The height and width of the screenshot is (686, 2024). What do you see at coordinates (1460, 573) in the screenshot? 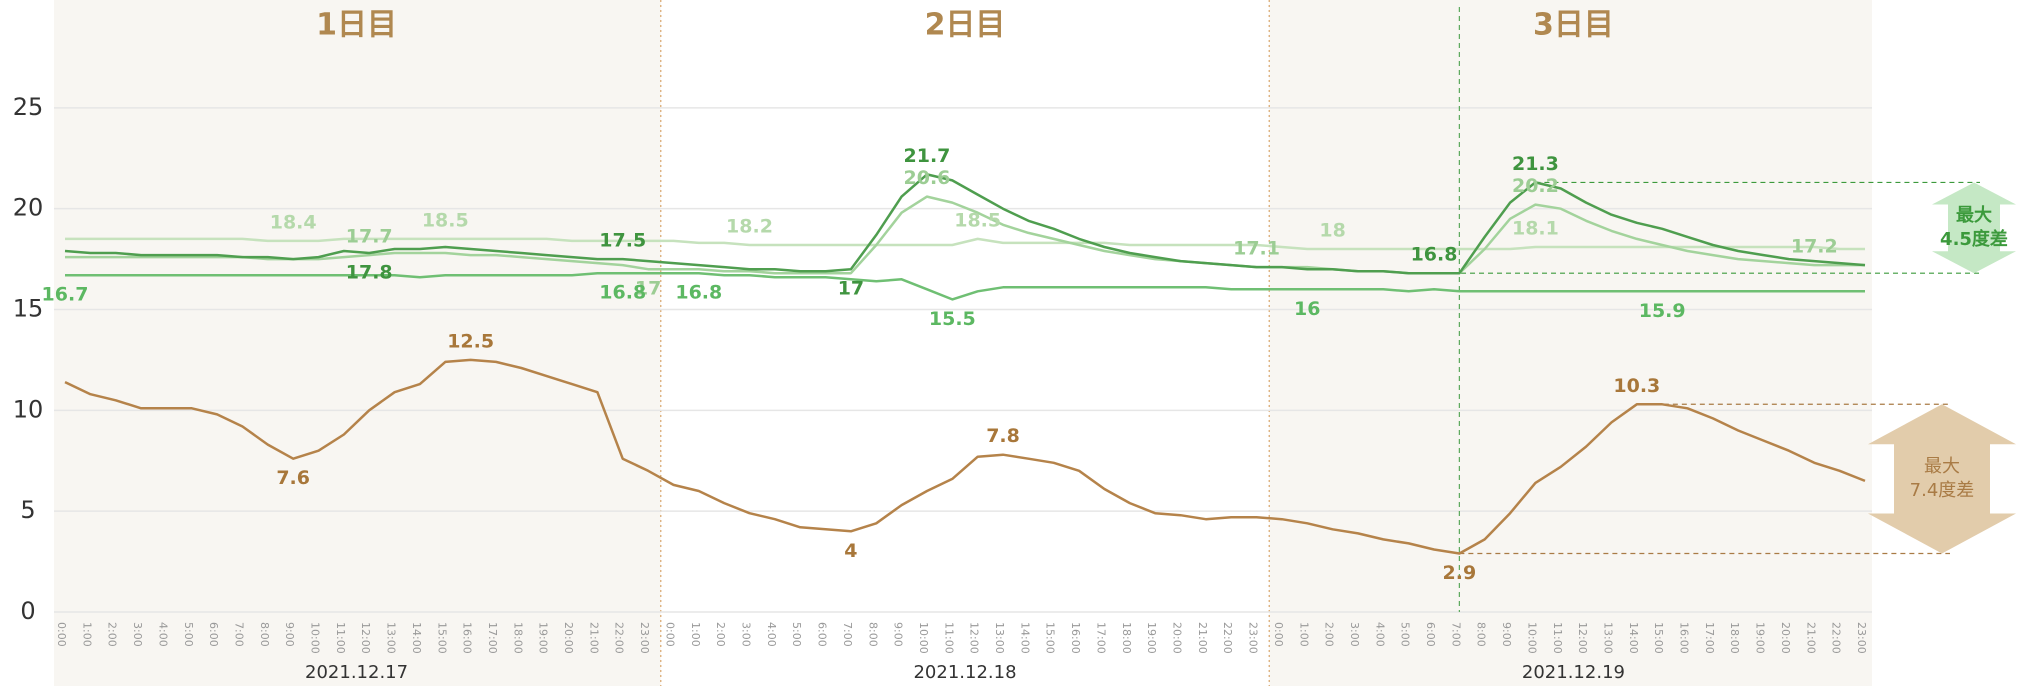
I see `value-label: 2.9` at bounding box center [1460, 573].